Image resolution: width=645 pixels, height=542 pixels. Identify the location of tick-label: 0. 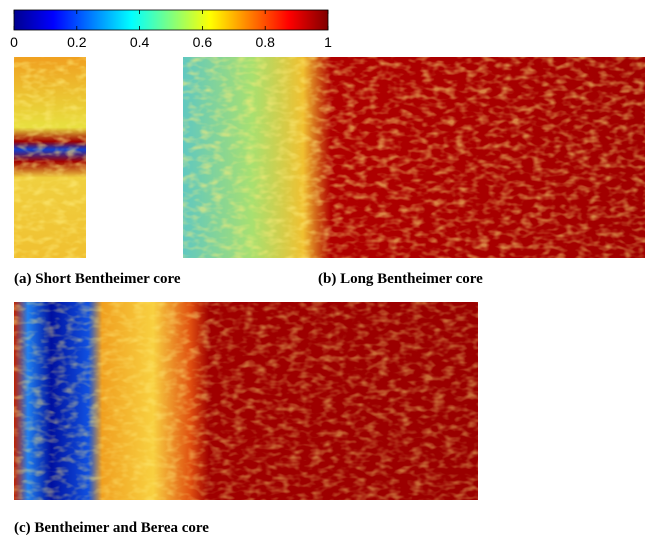
(14, 42).